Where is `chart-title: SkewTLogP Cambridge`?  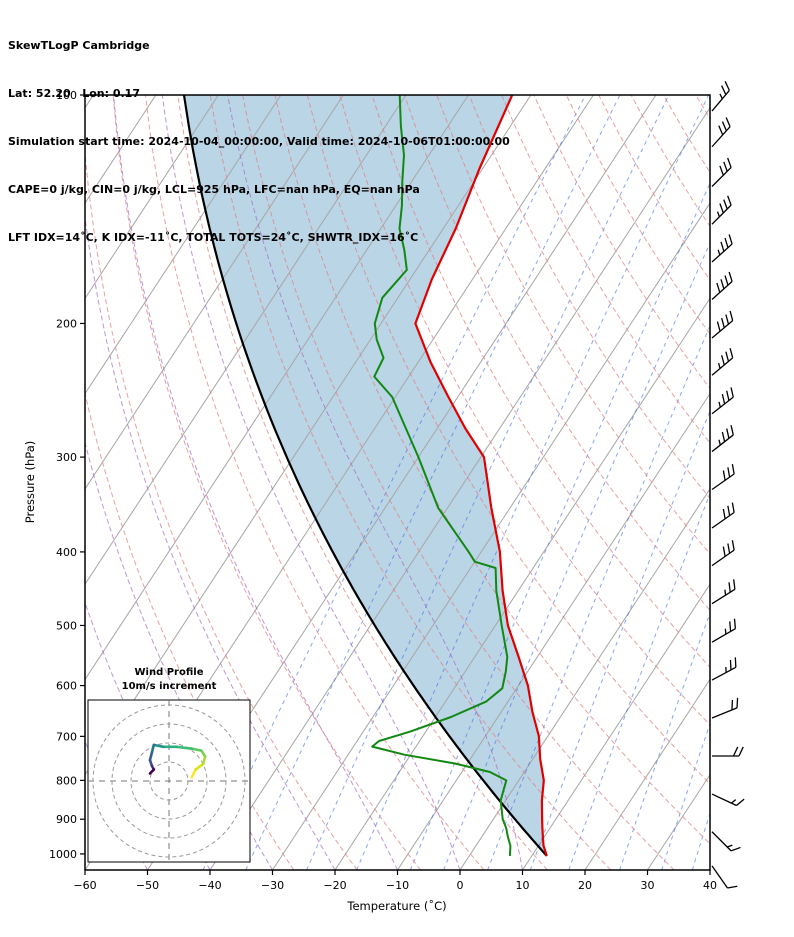
chart-title: SkewTLogP Cambridge is located at coordinates (79, 45).